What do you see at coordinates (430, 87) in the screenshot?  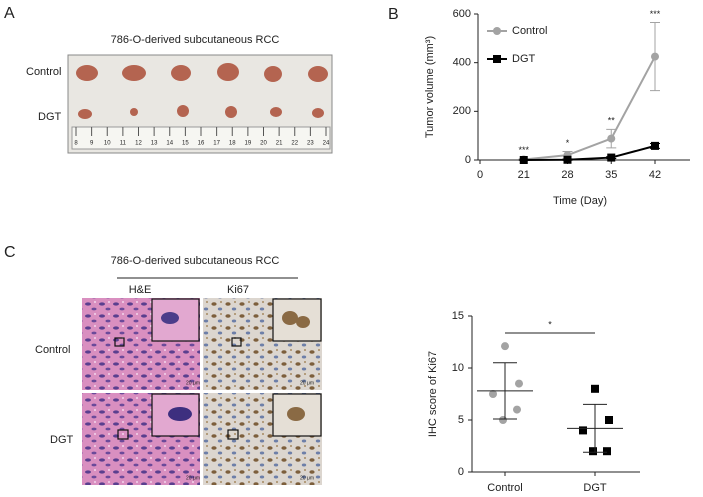 I see `y-axis-label: Tumor volume (mm³)` at bounding box center [430, 87].